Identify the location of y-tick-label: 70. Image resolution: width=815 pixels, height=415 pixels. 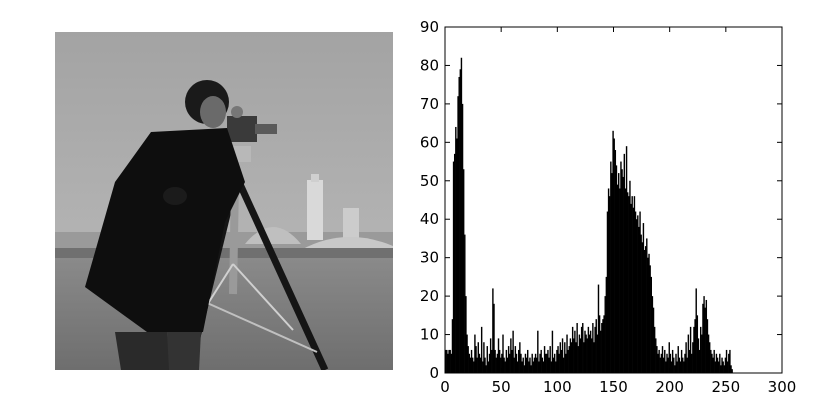
(429, 104).